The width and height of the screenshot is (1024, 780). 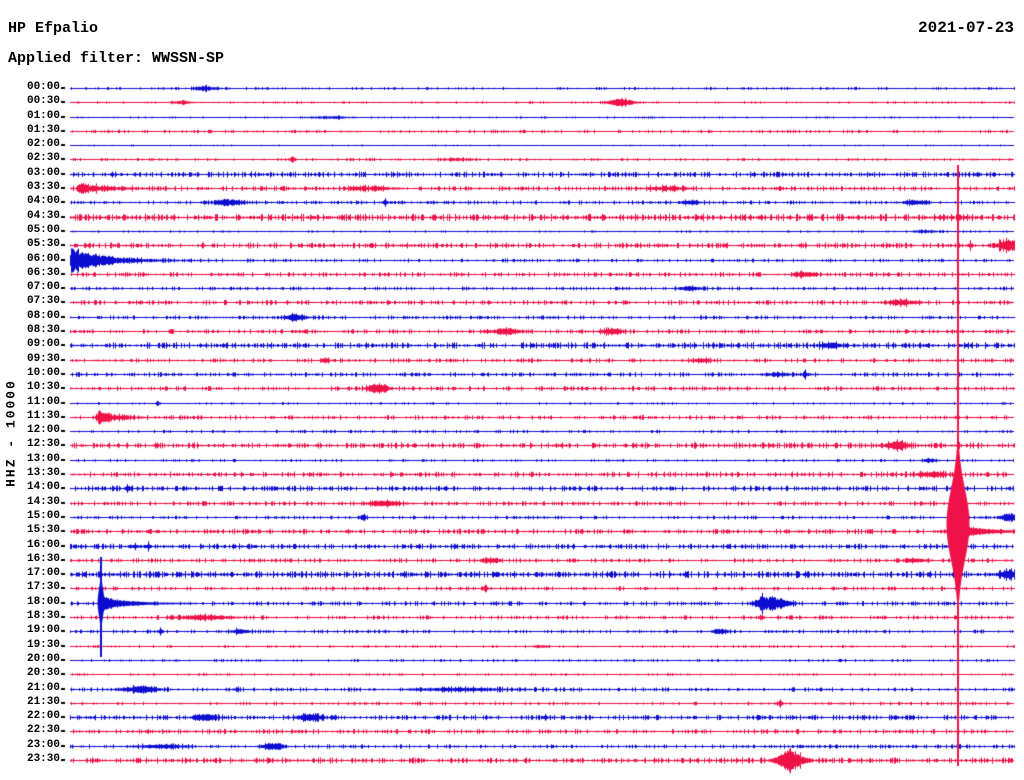 What do you see at coordinates (43, 516) in the screenshot?
I see `time-label: 15:00` at bounding box center [43, 516].